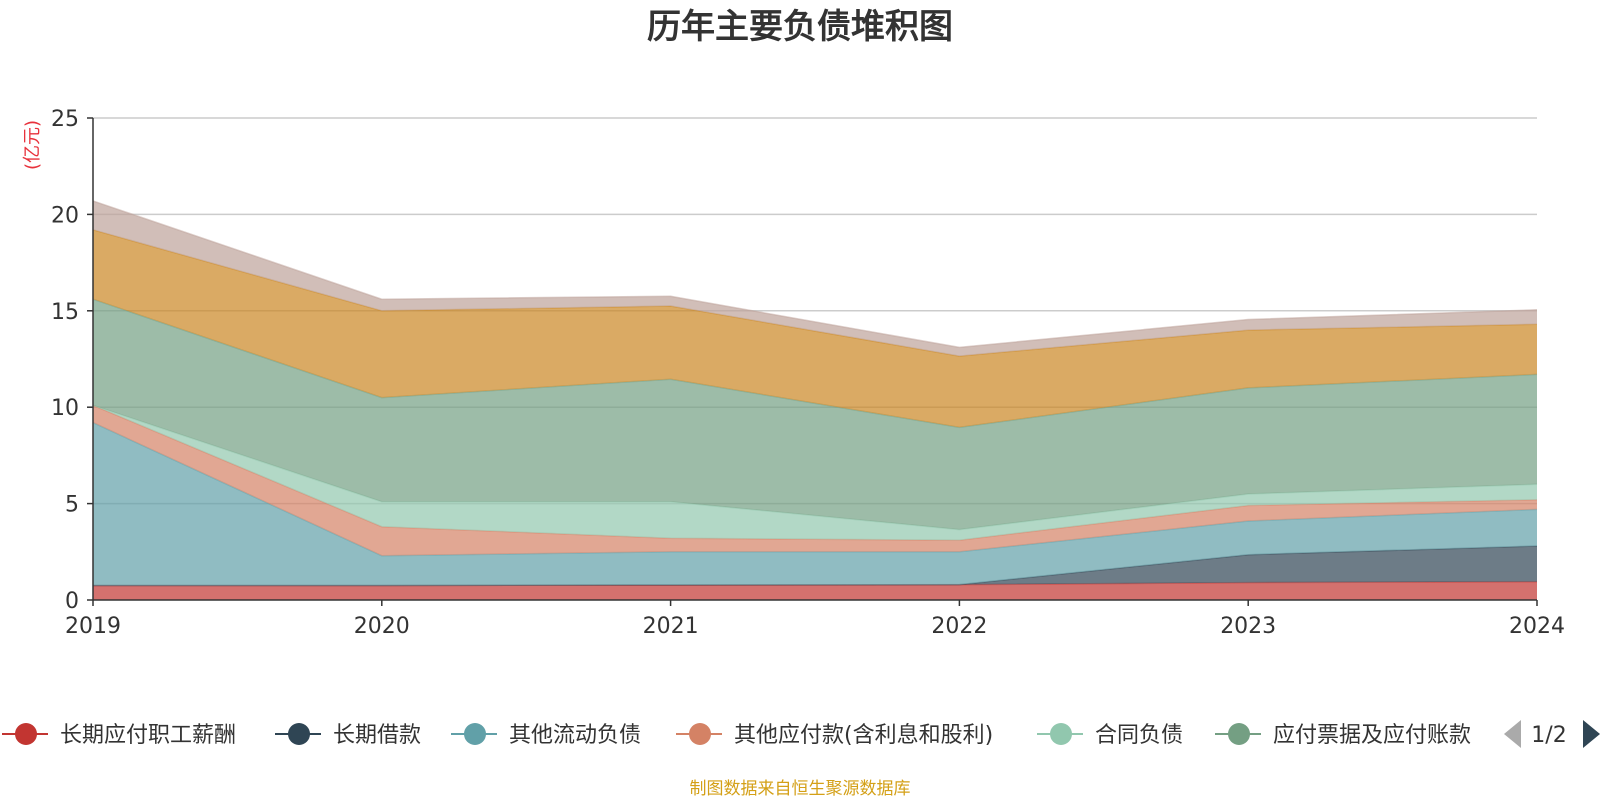 This screenshot has width=1600, height=800. Describe the element at coordinates (148, 735) in the screenshot. I see `legend-label: 长期应付职工薪酬` at that location.